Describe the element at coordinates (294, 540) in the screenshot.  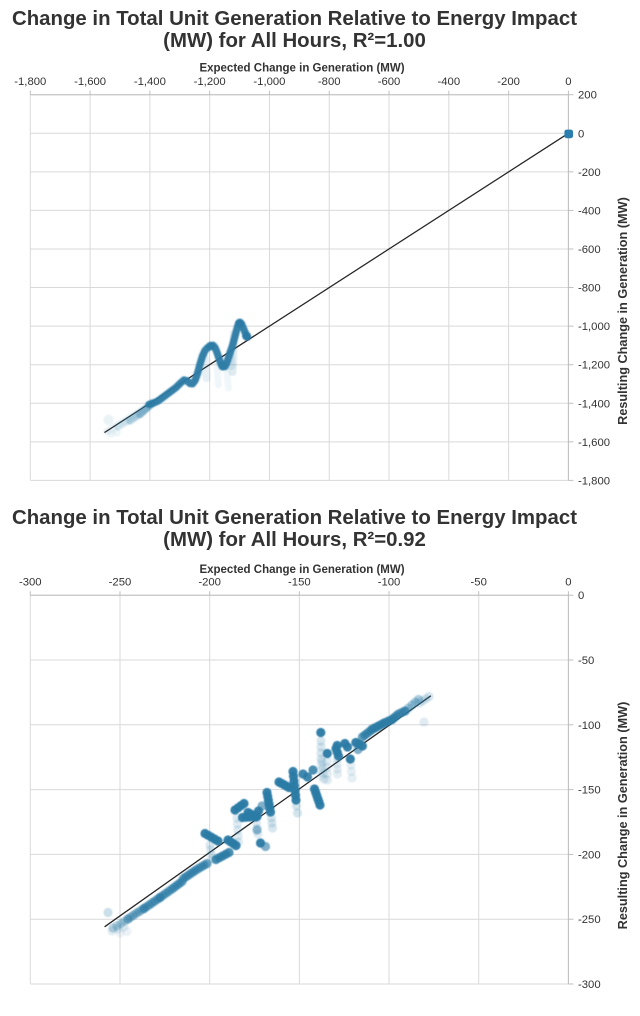
I see `svg-text: (MW) for All Hours, R²=0.92` at that location.